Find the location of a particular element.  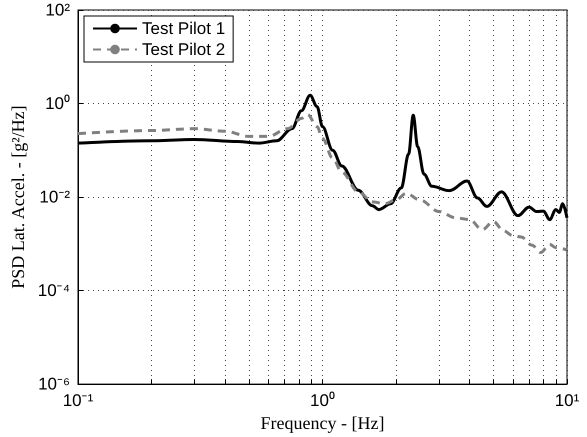

y-tick-label: 10⁻² is located at coordinates (54, 197).